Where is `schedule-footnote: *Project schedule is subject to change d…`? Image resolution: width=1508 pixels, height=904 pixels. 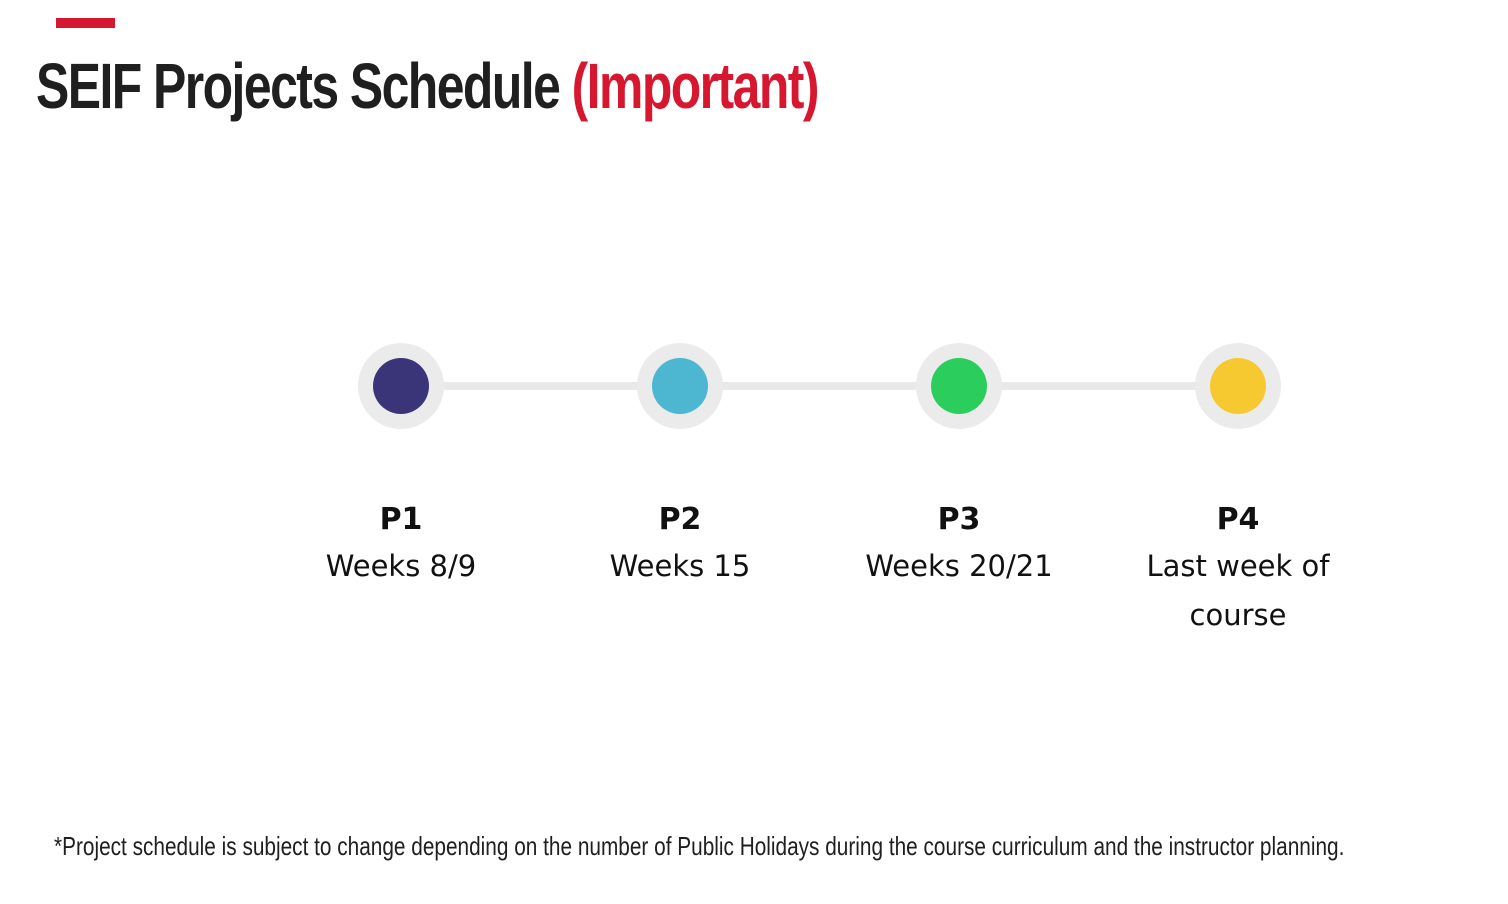 schedule-footnote: *Project schedule is subject to change d… is located at coordinates (699, 846).